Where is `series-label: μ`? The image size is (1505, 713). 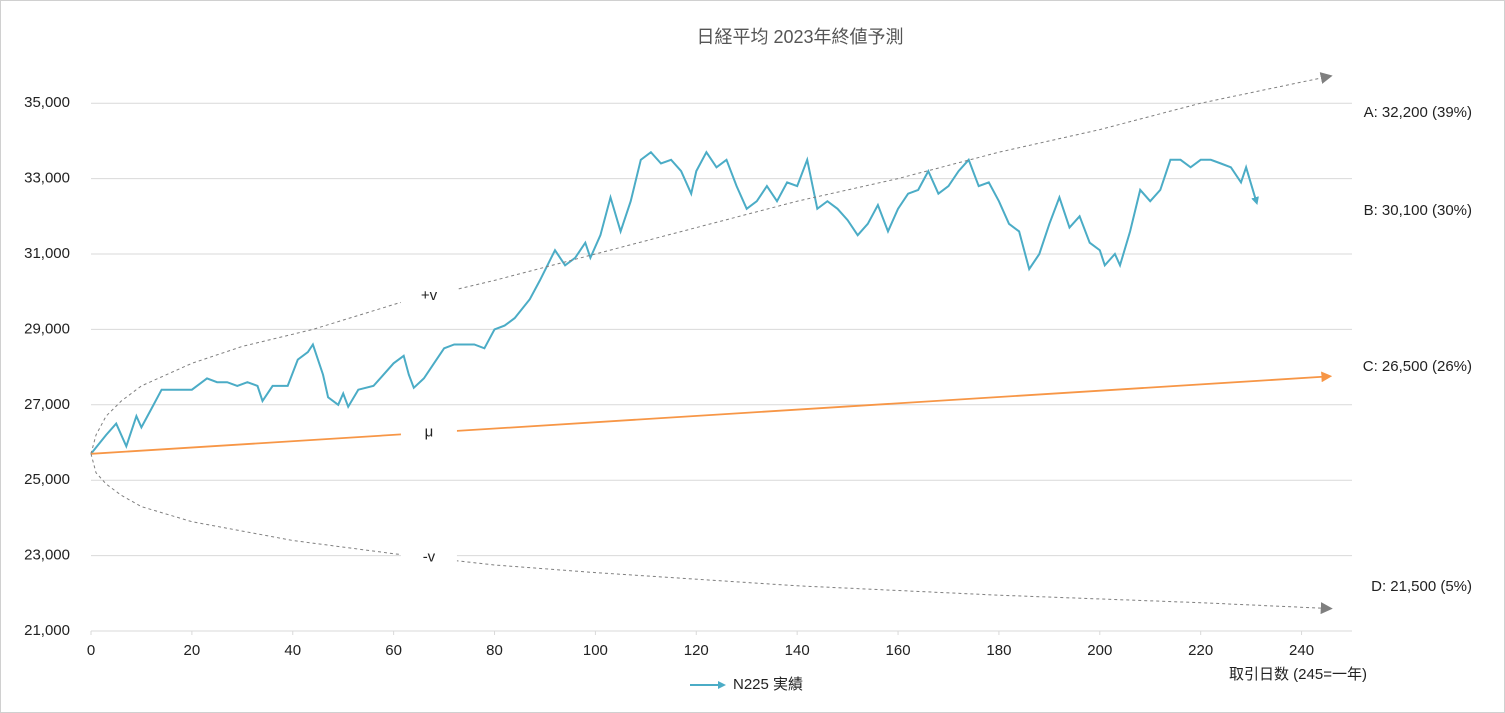
series-label: μ is located at coordinates (429, 432).